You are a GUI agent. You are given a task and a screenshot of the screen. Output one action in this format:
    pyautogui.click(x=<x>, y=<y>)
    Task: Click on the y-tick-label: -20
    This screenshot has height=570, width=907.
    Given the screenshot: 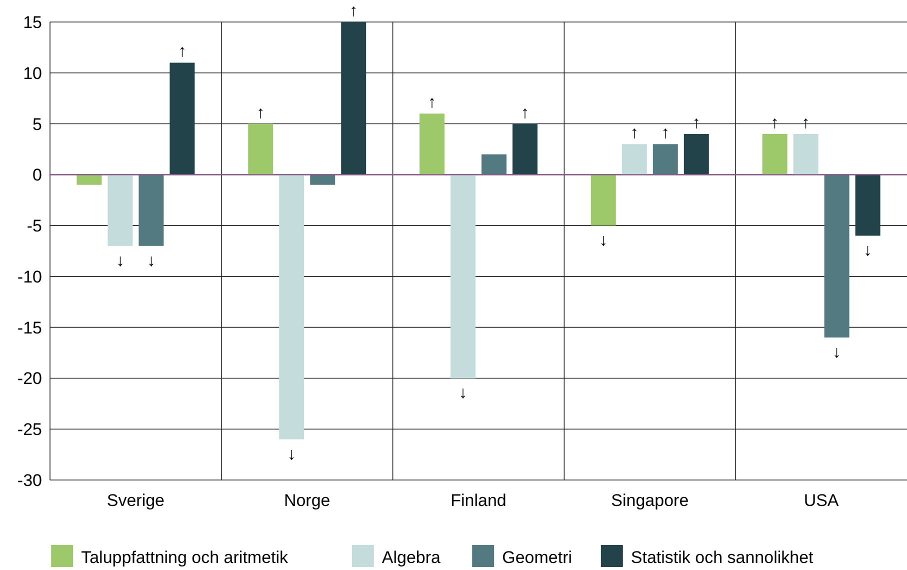 What is the action you would take?
    pyautogui.click(x=29, y=378)
    